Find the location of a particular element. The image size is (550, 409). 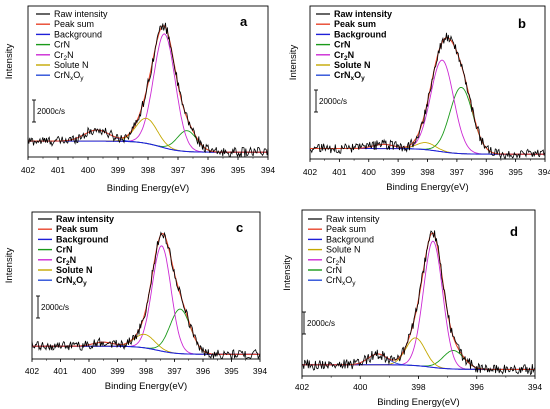

component-peak-p4 is located at coordinates (418, 361).